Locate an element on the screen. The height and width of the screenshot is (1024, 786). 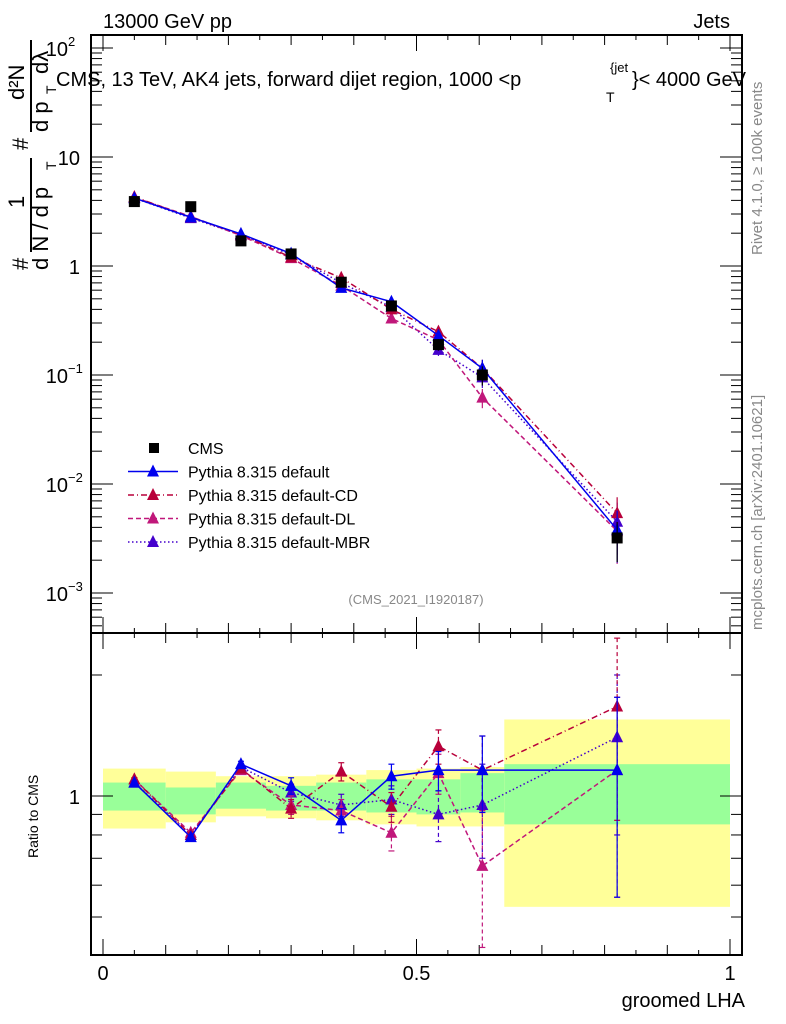
ratio-bands is located at coordinates (416, 813).